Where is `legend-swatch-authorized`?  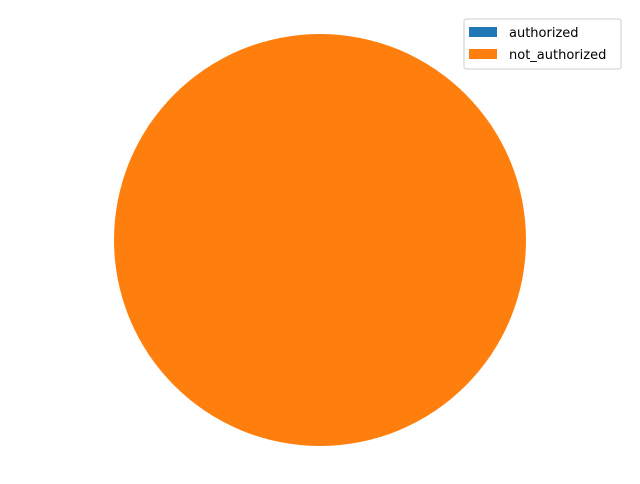 legend-swatch-authorized is located at coordinates (483, 32).